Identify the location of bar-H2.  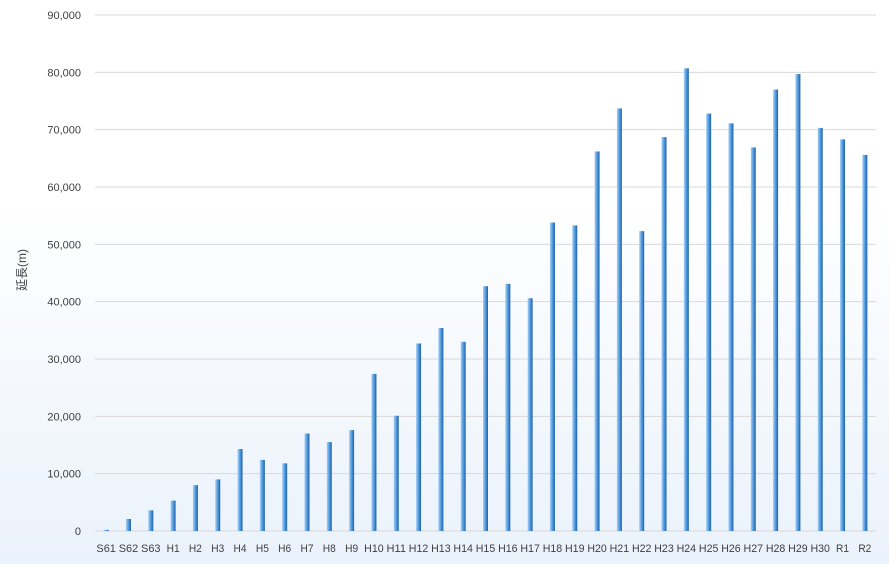
(195, 508).